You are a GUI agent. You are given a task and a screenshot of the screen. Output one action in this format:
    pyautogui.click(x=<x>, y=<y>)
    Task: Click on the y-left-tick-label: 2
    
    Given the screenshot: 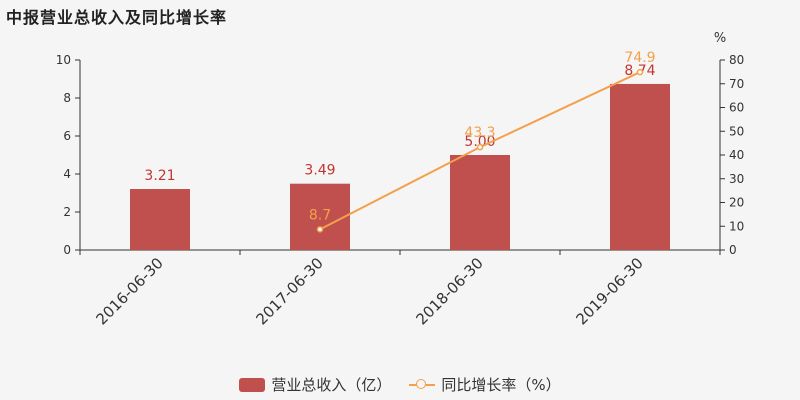 What is the action you would take?
    pyautogui.click(x=67, y=212)
    